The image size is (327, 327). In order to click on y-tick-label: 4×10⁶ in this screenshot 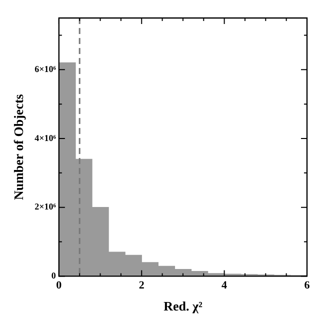, I will do `click(45, 137)`.